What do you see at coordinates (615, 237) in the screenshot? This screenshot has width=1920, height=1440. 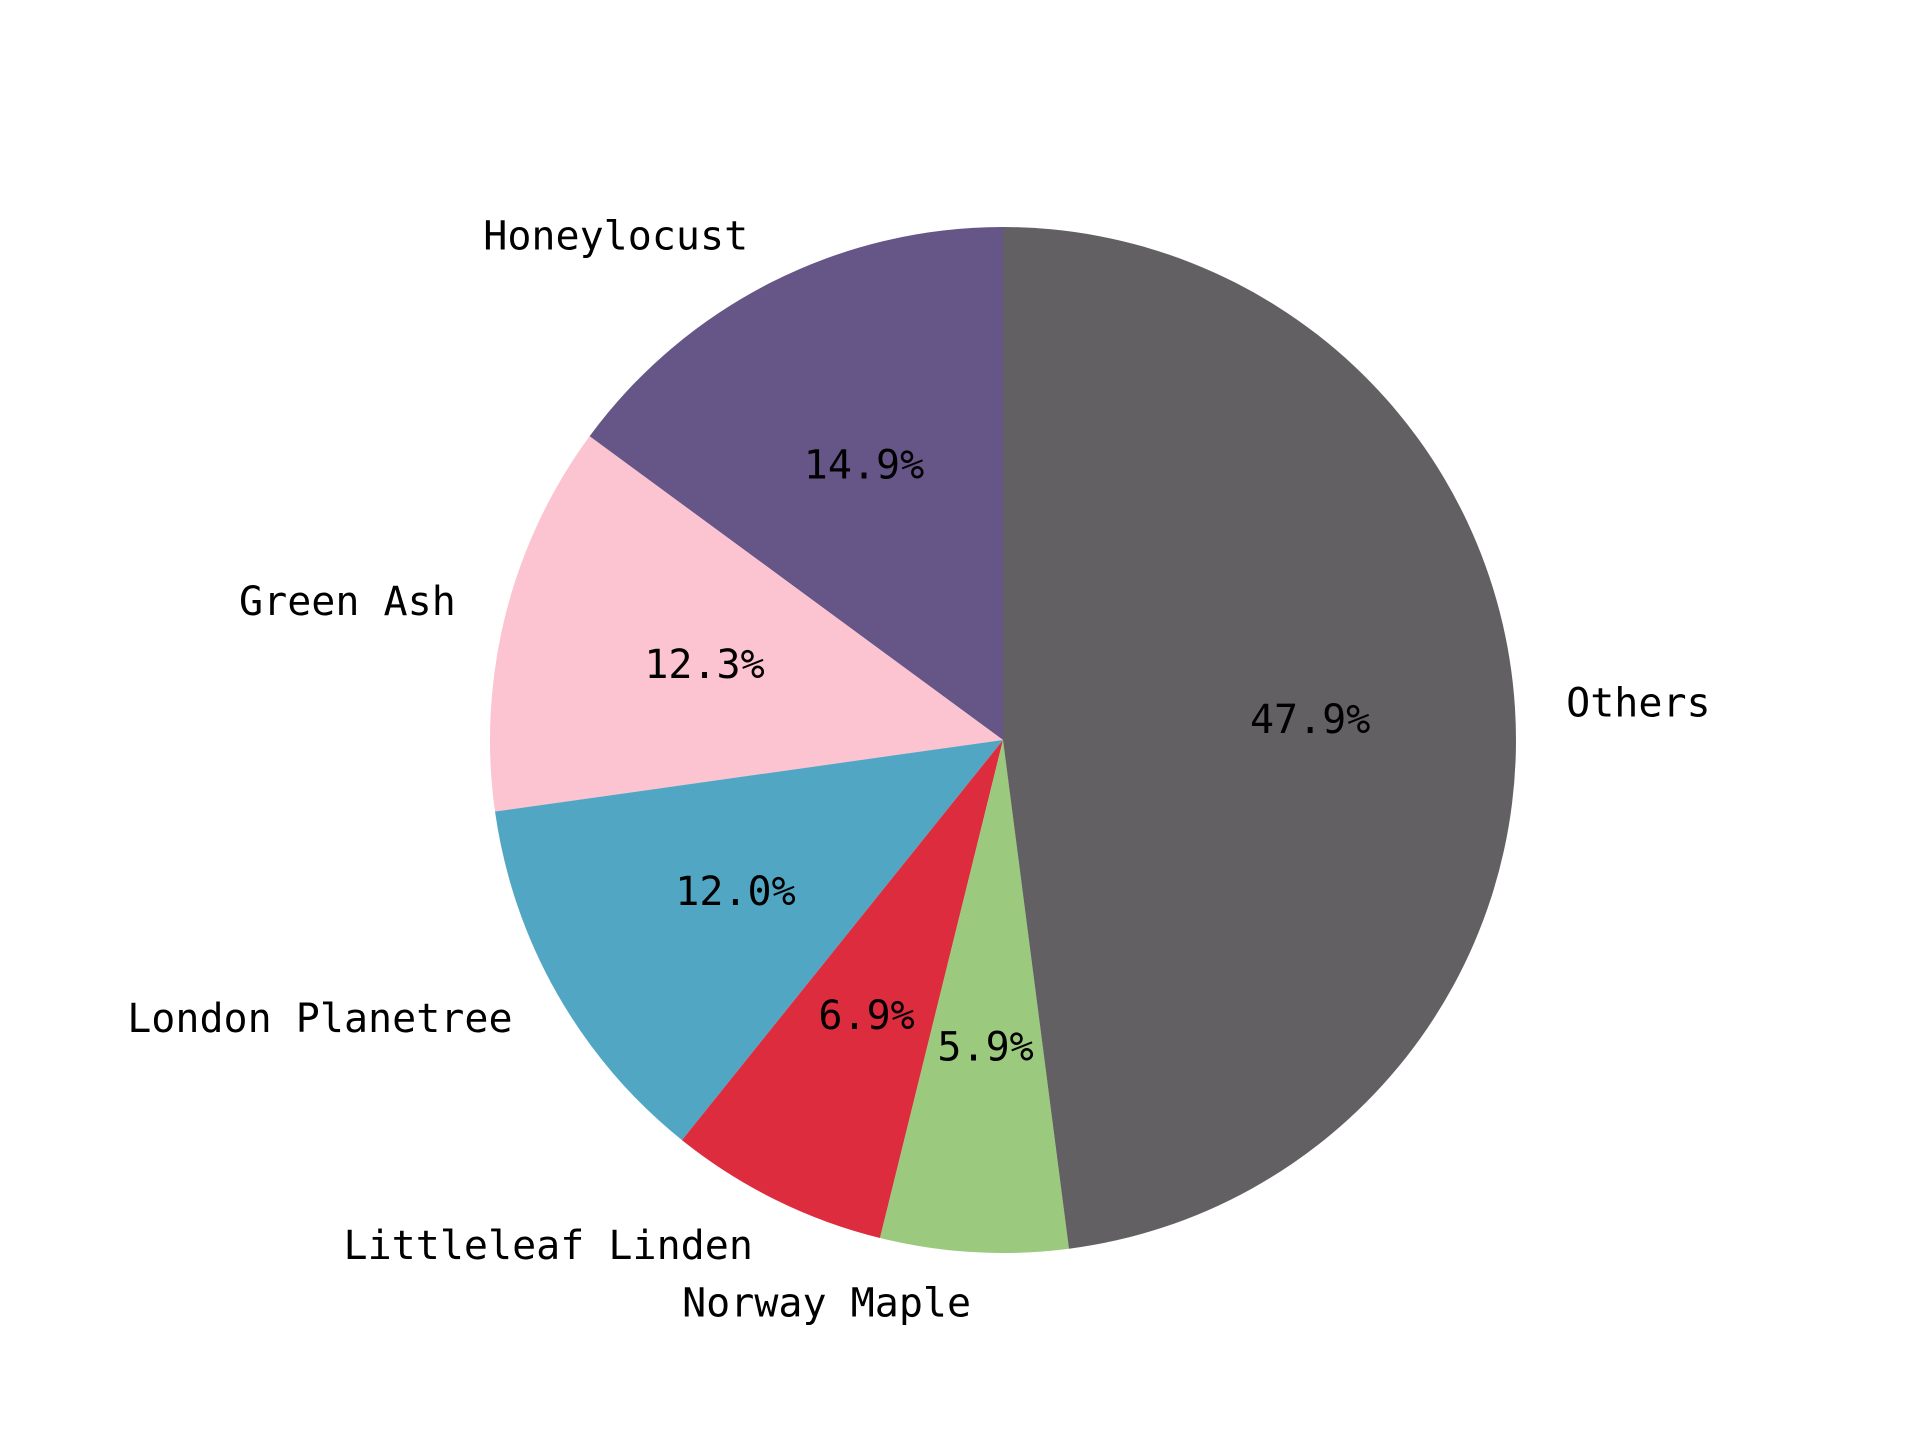 I see `pie-category-label: Honeylocust` at bounding box center [615, 237].